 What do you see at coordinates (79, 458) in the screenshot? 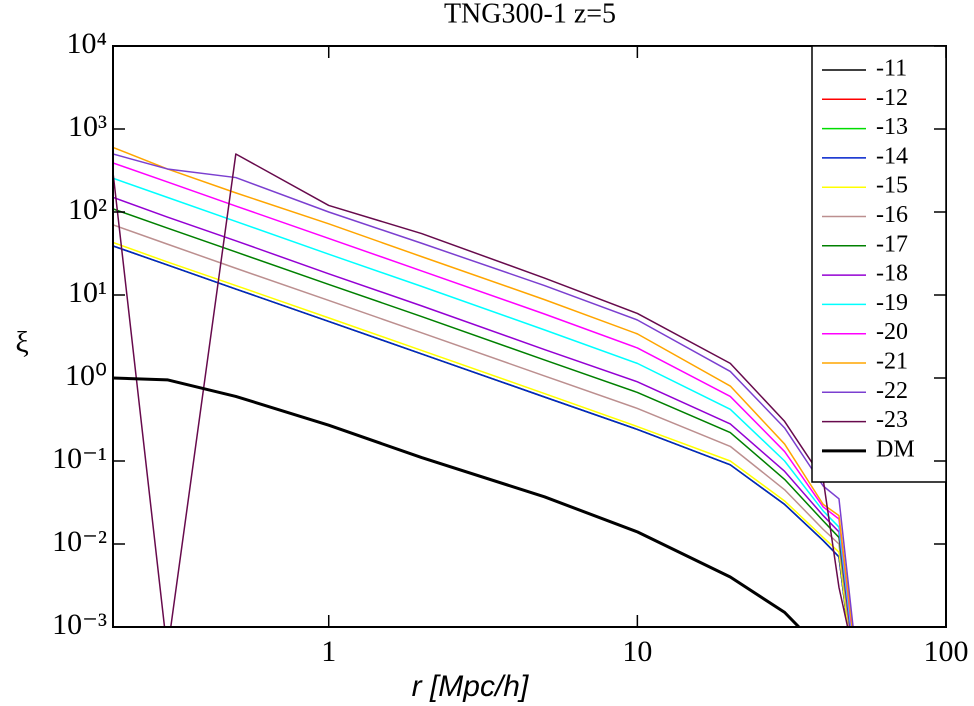
I see `y-tick-label: 10⁻¹` at bounding box center [79, 458].